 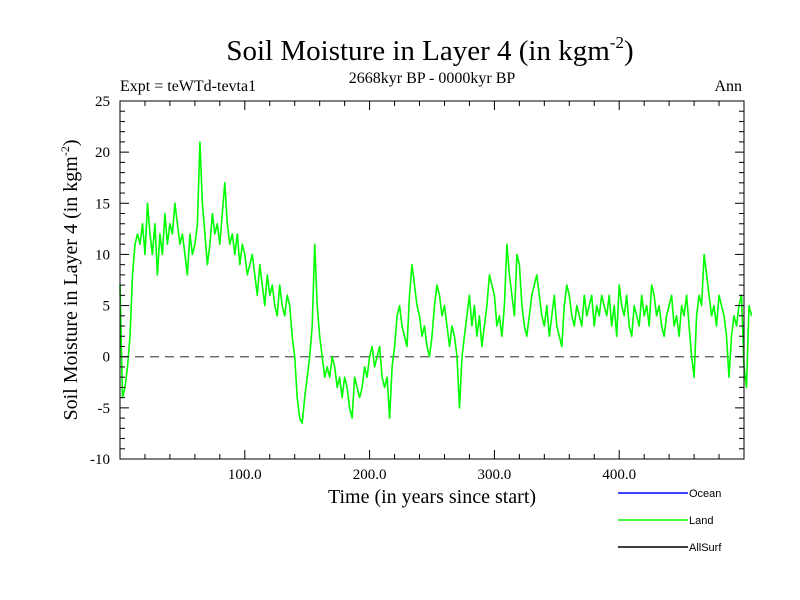 What do you see at coordinates (432, 78) in the screenshot?
I see `chart-subtitle: 2668kyr BP - 0000kyr BP` at bounding box center [432, 78].